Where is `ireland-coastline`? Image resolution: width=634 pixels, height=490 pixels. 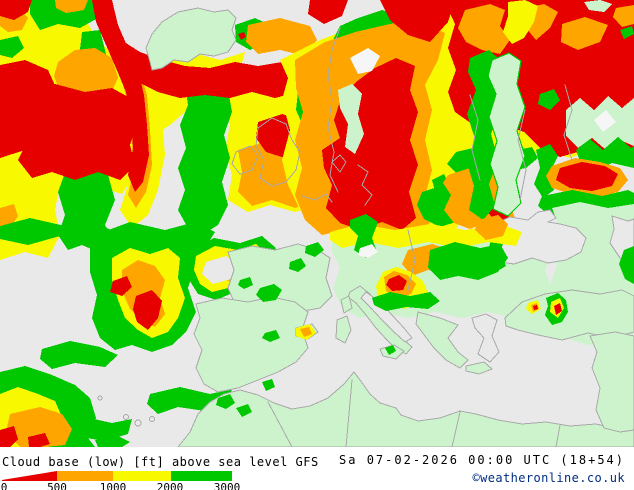 ireland-coastline is located at coordinates (245, 160).